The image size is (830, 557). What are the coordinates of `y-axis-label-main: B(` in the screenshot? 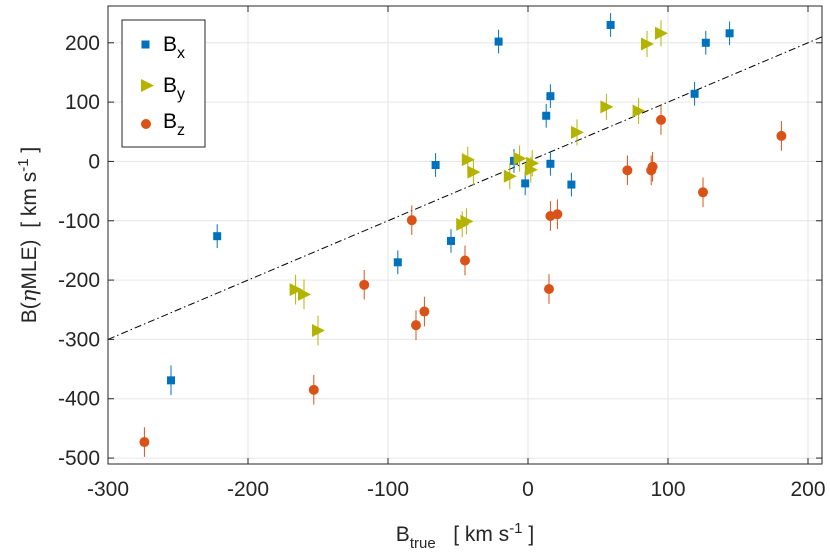 It's located at (29, 312).